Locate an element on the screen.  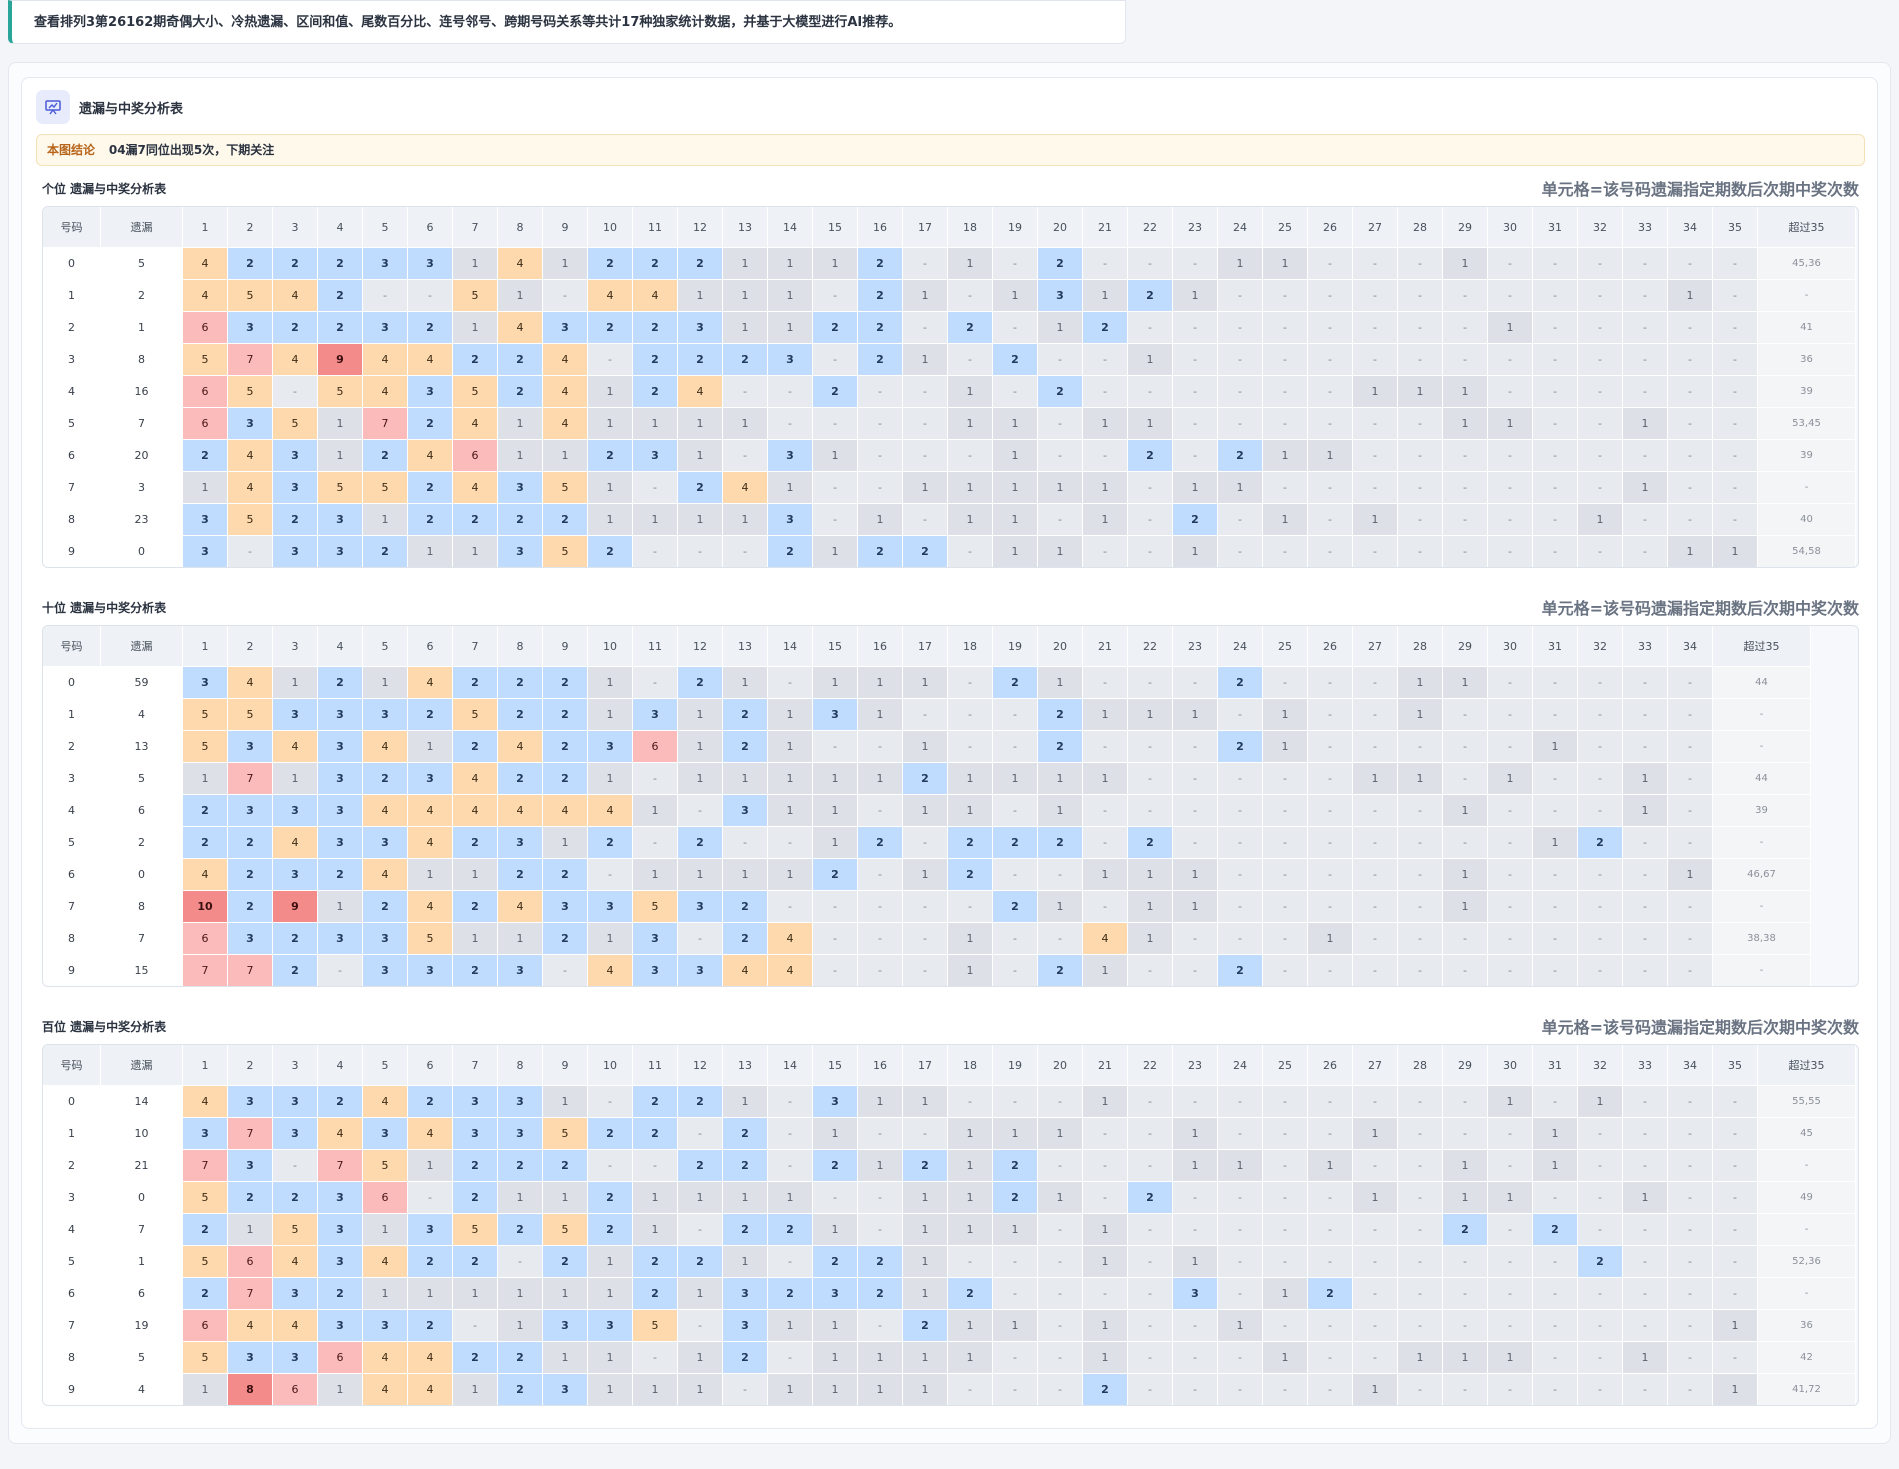
column-header: 15 is located at coordinates (835, 646).